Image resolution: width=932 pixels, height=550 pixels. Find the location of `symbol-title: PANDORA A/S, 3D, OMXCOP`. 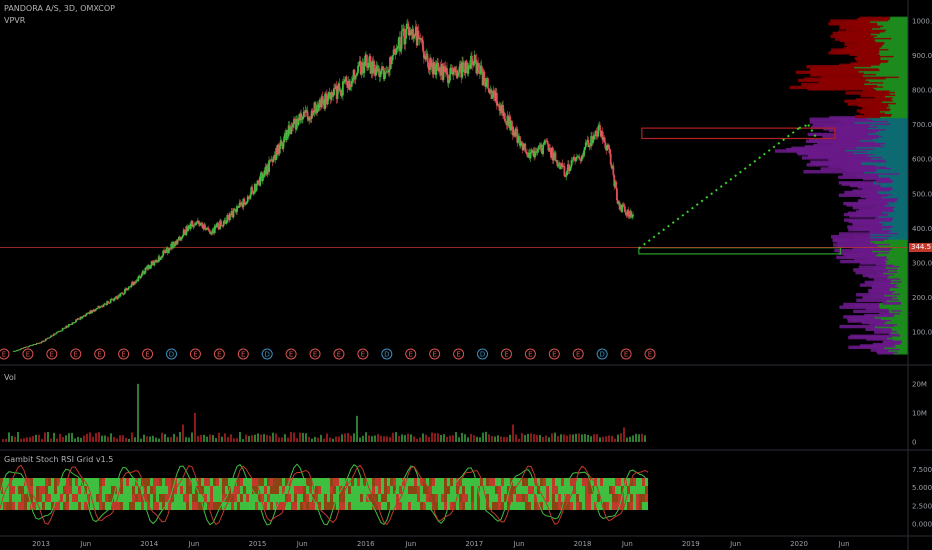

symbol-title: PANDORA A/S, 3D, OMXCOP is located at coordinates (59, 8).